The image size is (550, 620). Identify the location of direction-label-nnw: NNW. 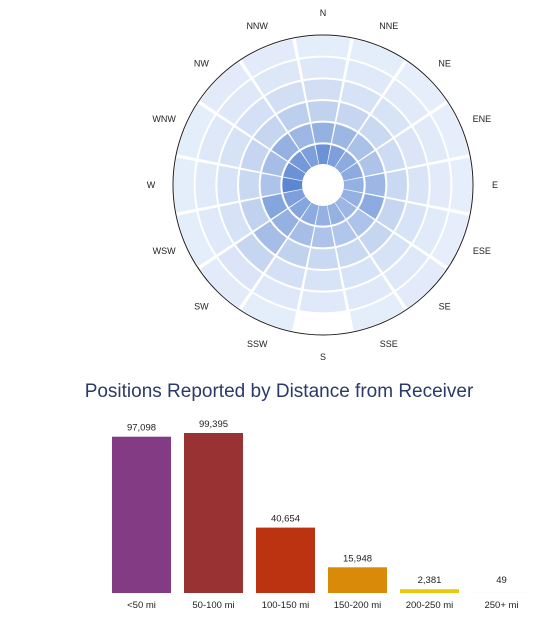
(257, 26).